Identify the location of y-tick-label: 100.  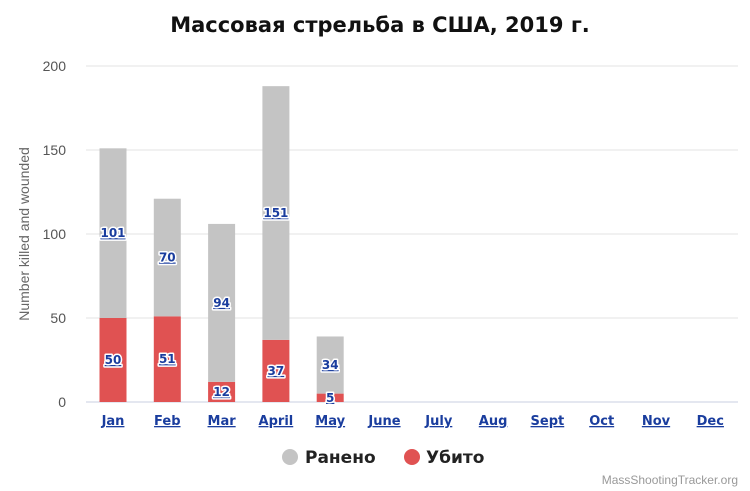
(55, 234).